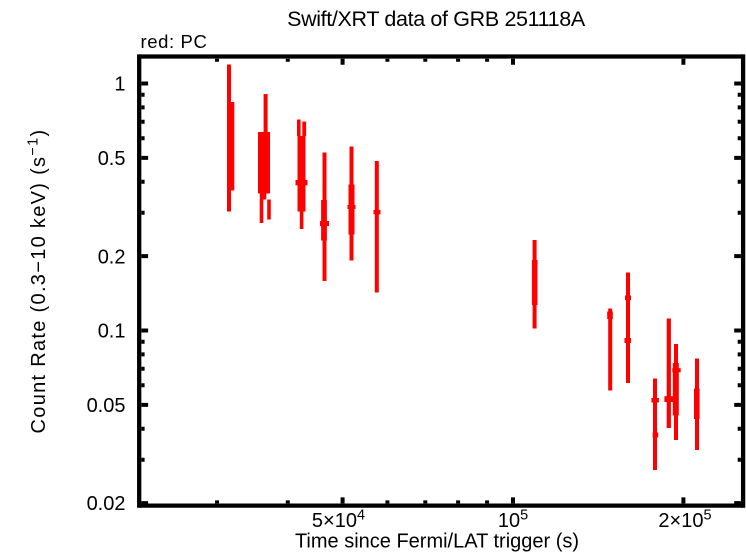 Image resolution: width=746 pixels, height=558 pixels. What do you see at coordinates (119, 85) in the screenshot?
I see `svg-text: 1` at bounding box center [119, 85].